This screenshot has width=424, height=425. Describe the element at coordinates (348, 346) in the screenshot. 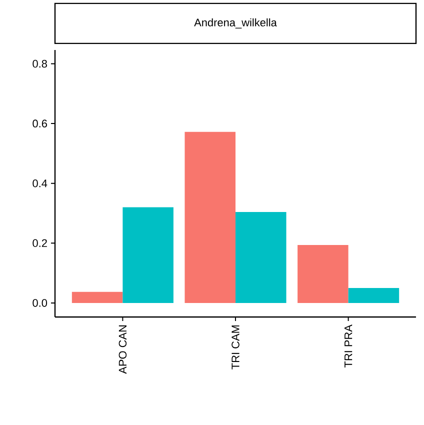

I see `x-tick-label: TRI PRA` at that location.